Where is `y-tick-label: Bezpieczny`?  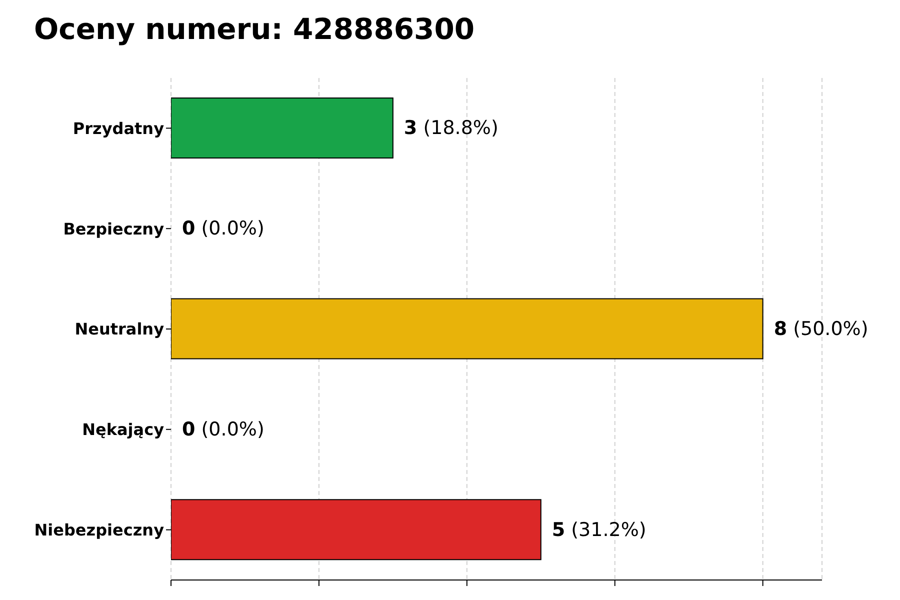
y-tick-label: Bezpieczny is located at coordinates (114, 228).